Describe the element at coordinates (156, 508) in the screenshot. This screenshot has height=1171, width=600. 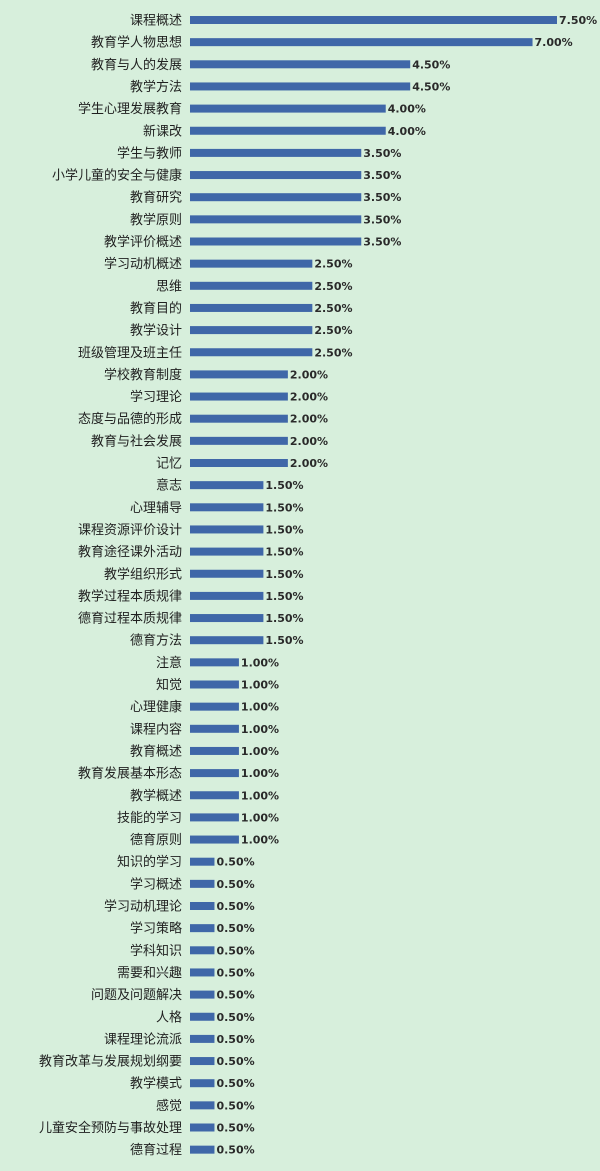
I see `category-label: 心理辅导` at that location.